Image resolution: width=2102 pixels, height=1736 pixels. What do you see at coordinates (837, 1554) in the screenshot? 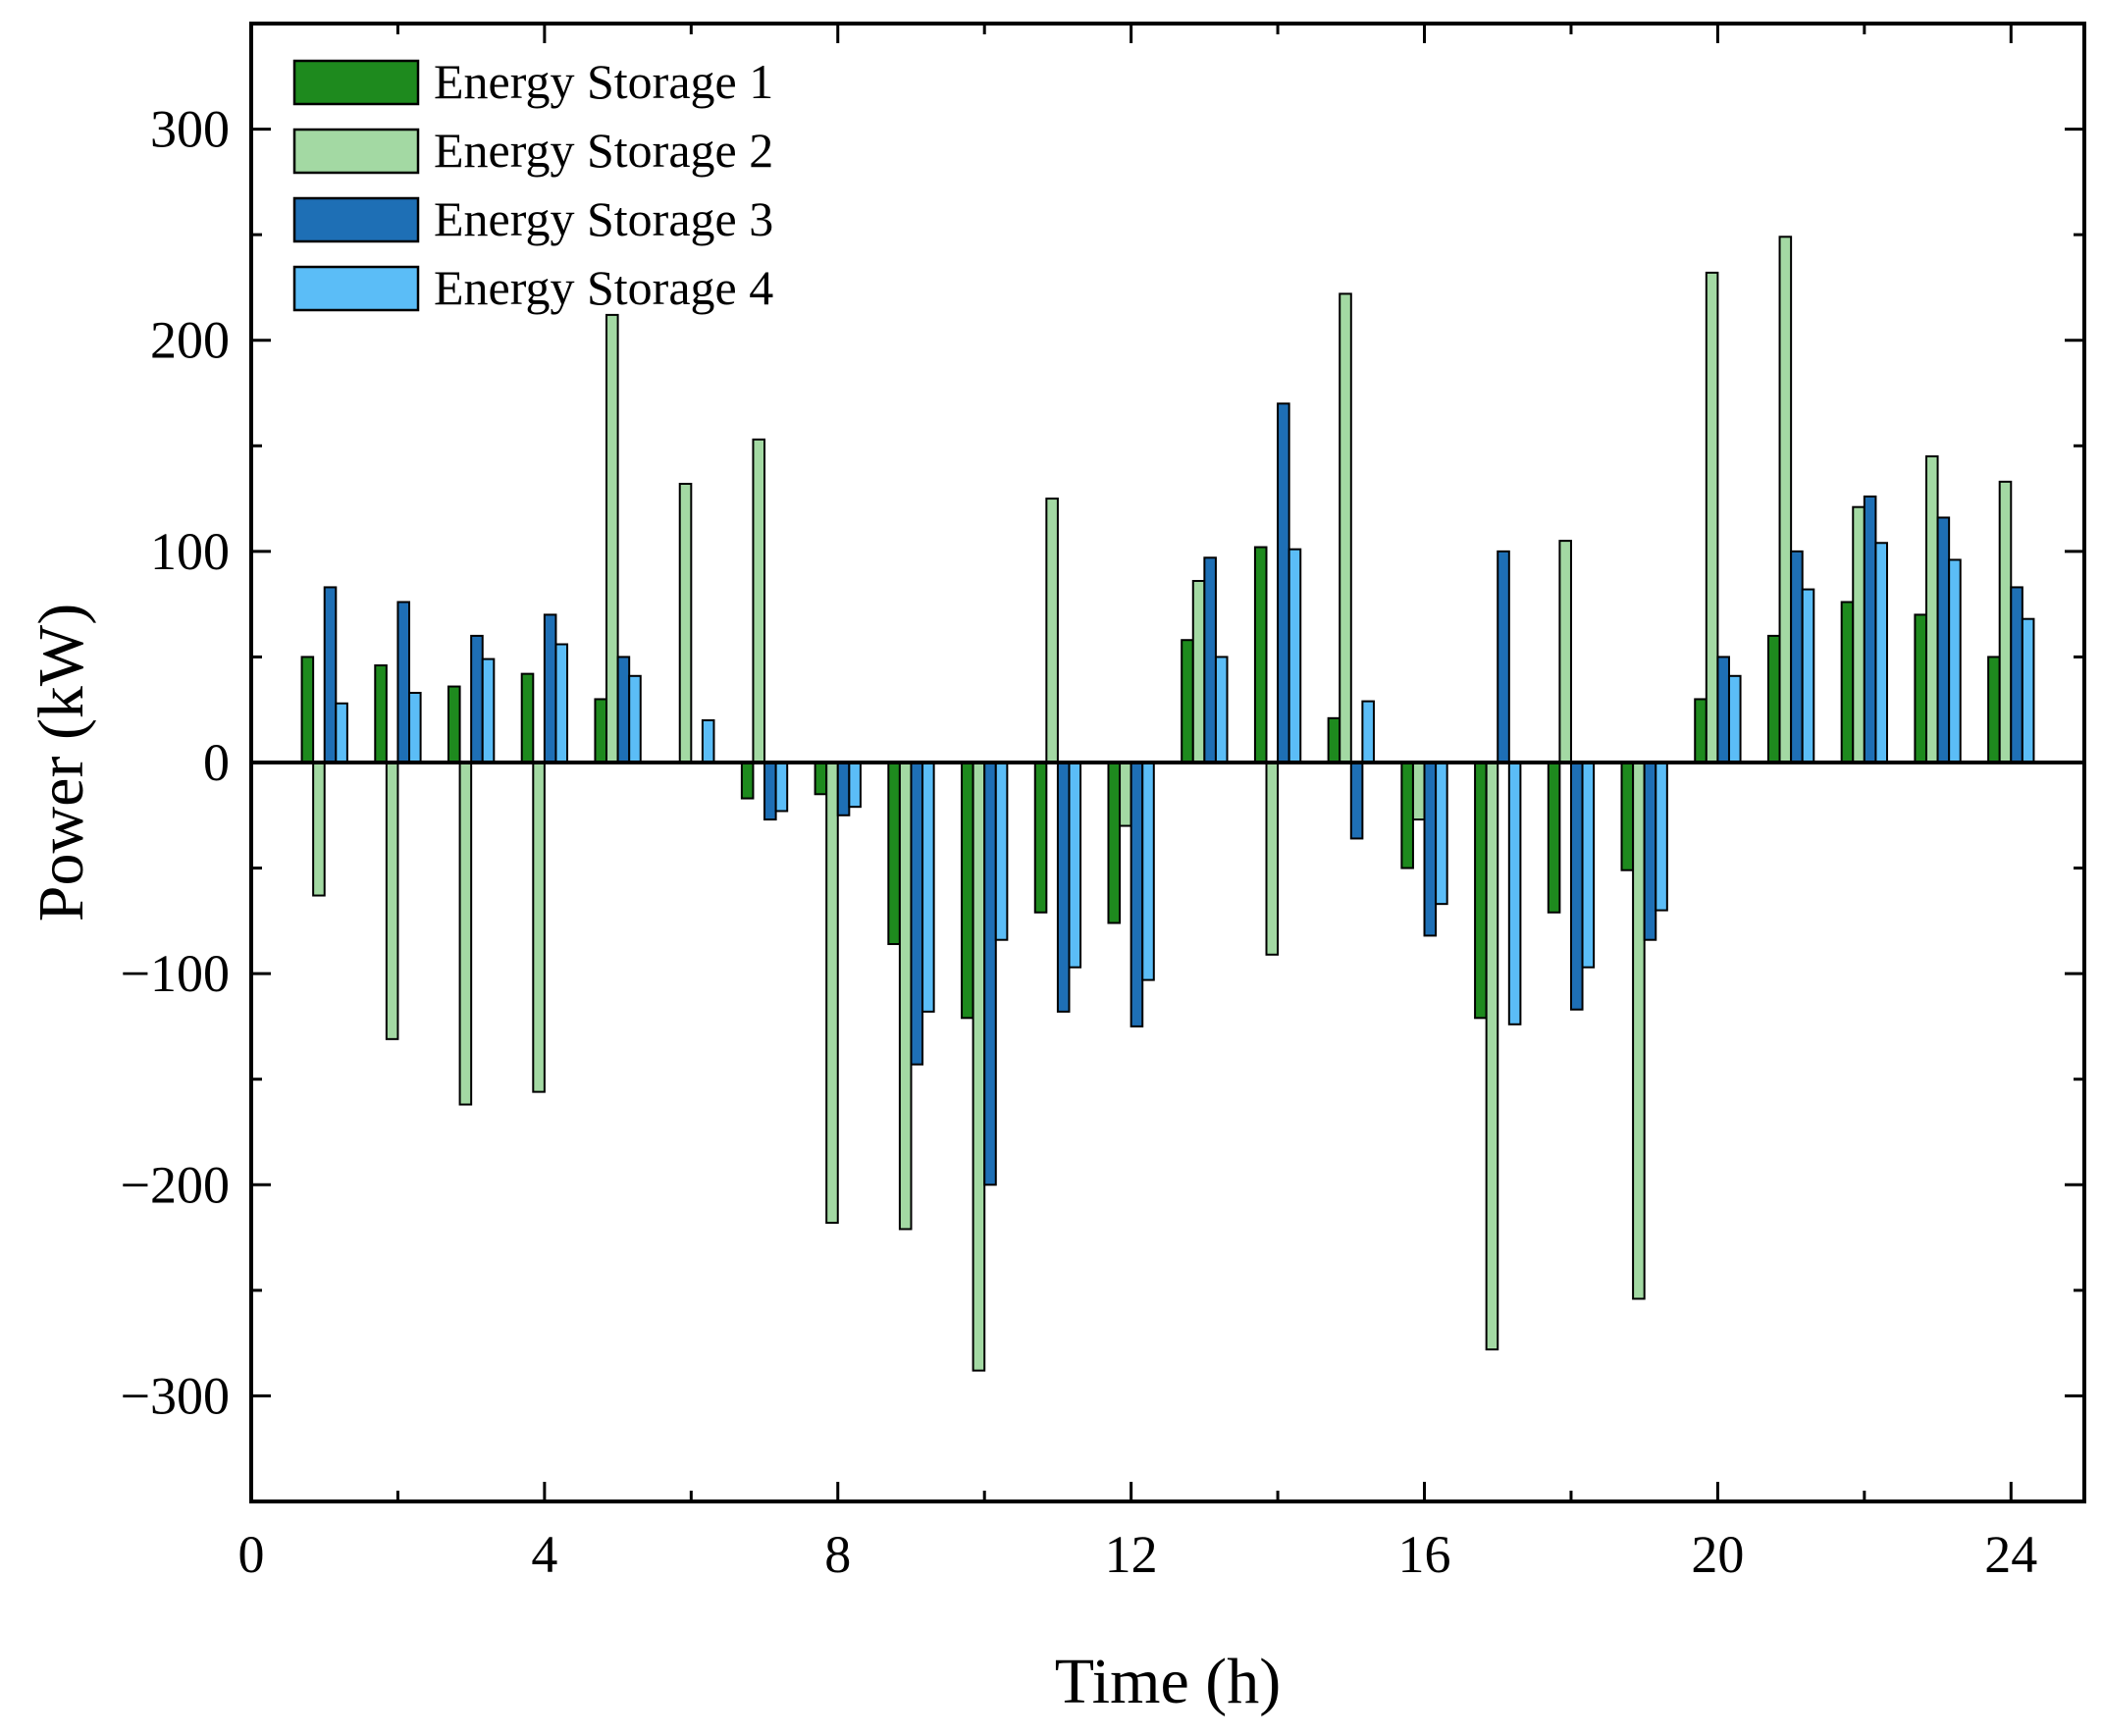
I see `x-tick-label-8: 8` at bounding box center [837, 1554].